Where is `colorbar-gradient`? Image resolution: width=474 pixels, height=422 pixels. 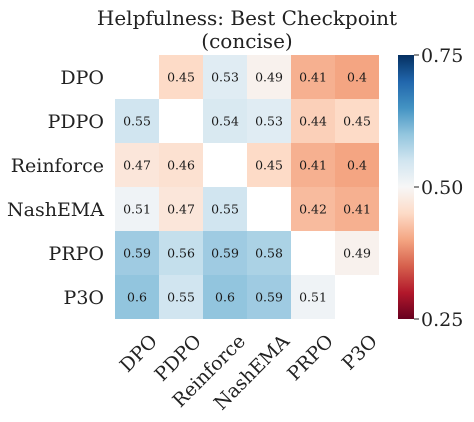 colorbar-gradient is located at coordinates (406, 187).